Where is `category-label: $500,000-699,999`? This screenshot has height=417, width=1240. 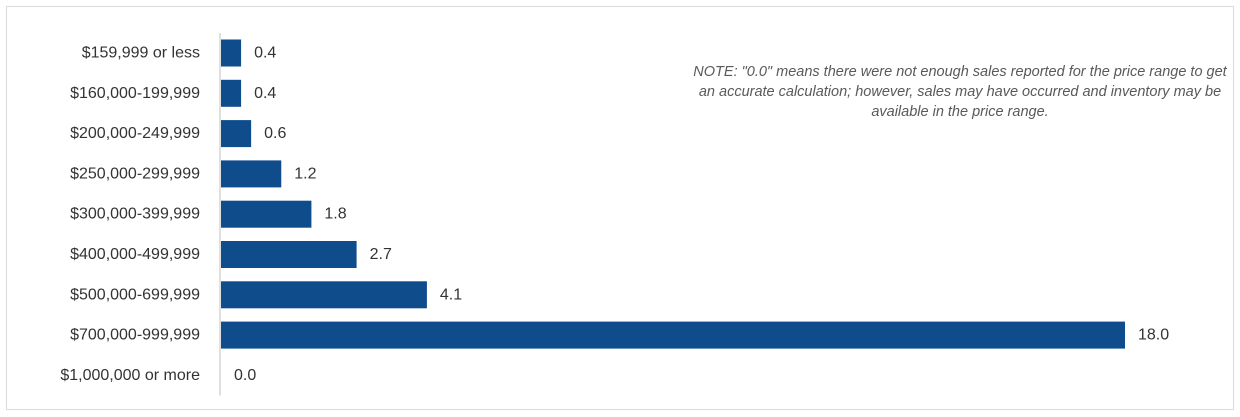 category-label: $500,000-699,999 is located at coordinates (135, 294).